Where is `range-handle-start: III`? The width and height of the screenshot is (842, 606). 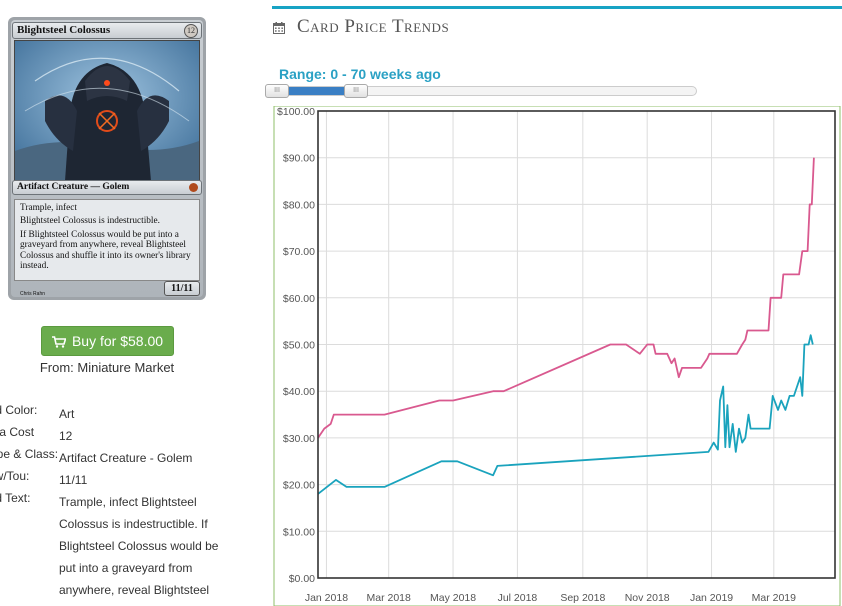 range-handle-start: III is located at coordinates (277, 91).